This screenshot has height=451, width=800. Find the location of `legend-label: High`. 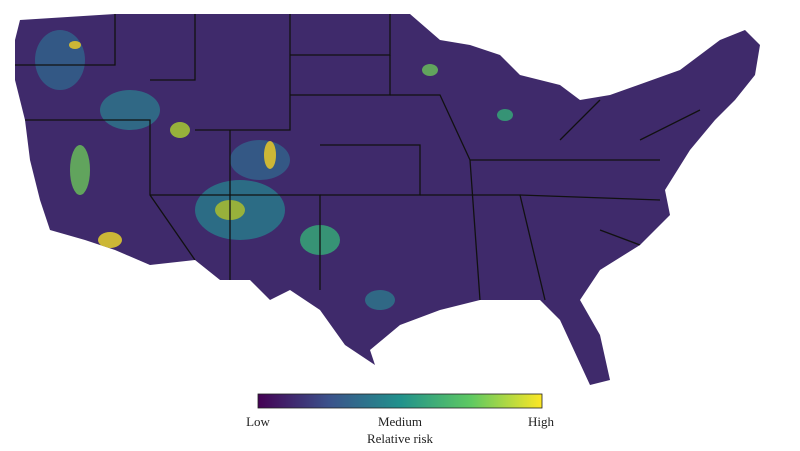

legend-label: High is located at coordinates (541, 421).